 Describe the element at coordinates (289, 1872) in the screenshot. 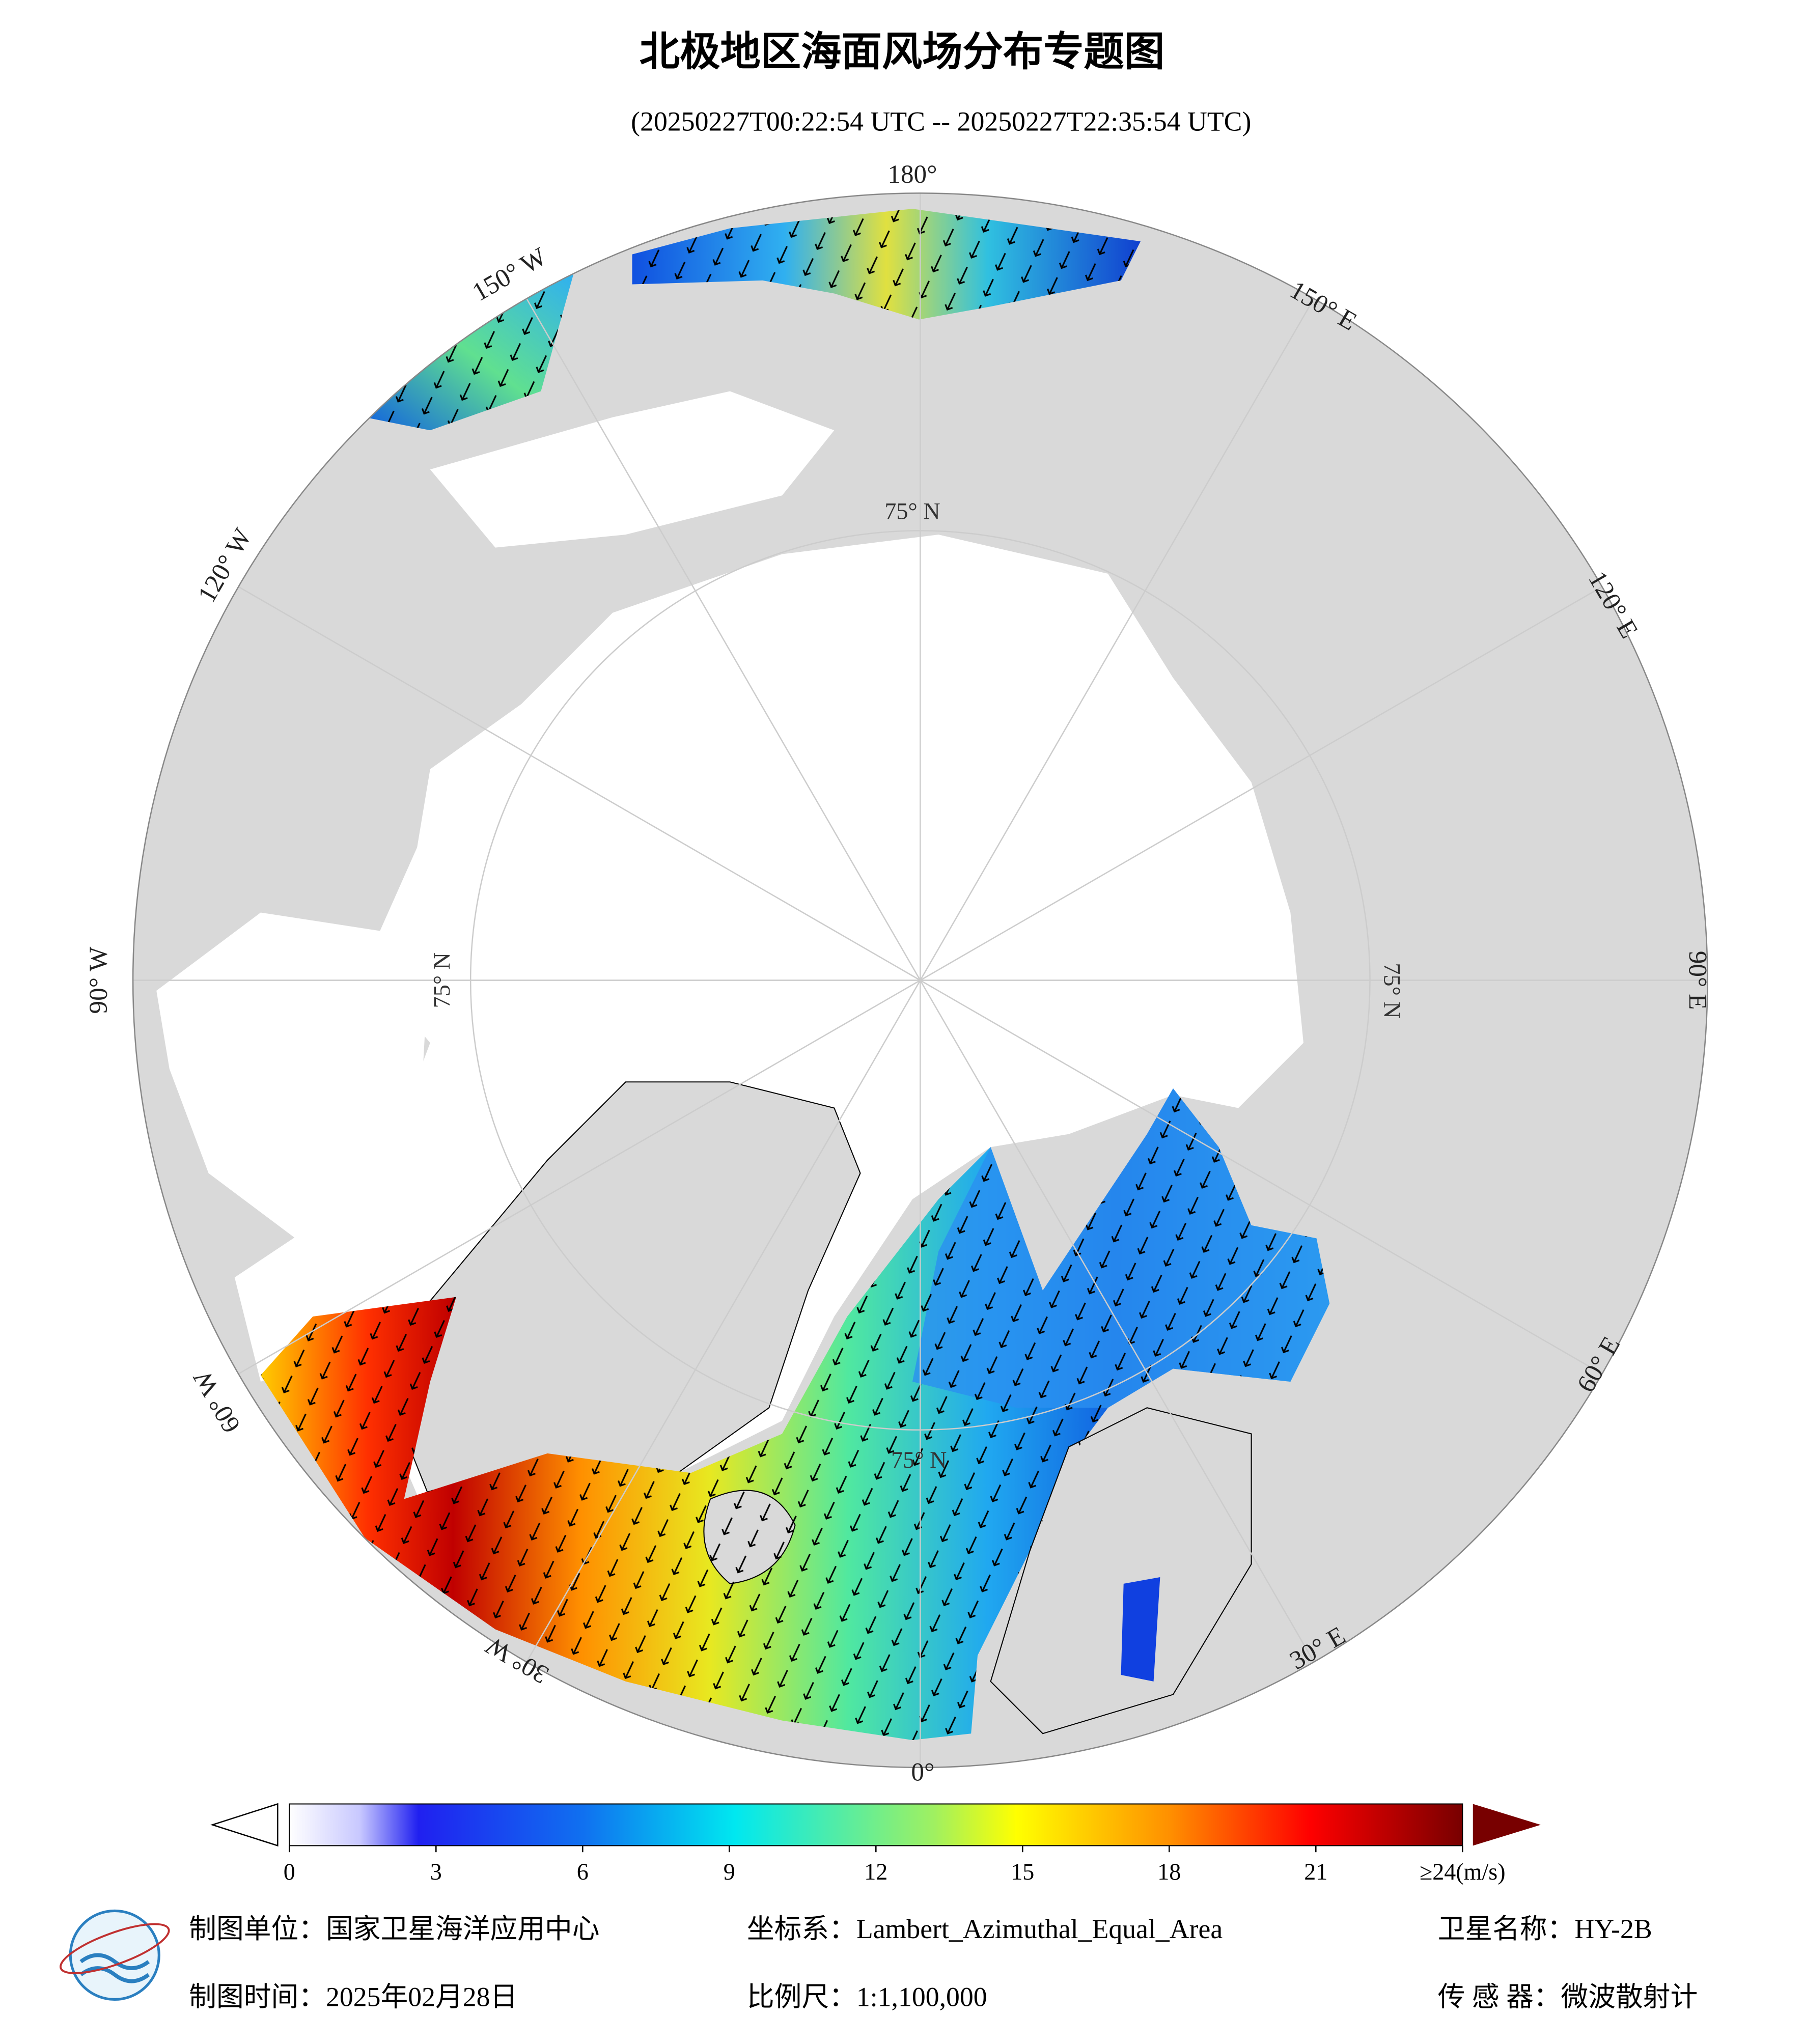

I see `colorbar-tick-label: 0` at that location.